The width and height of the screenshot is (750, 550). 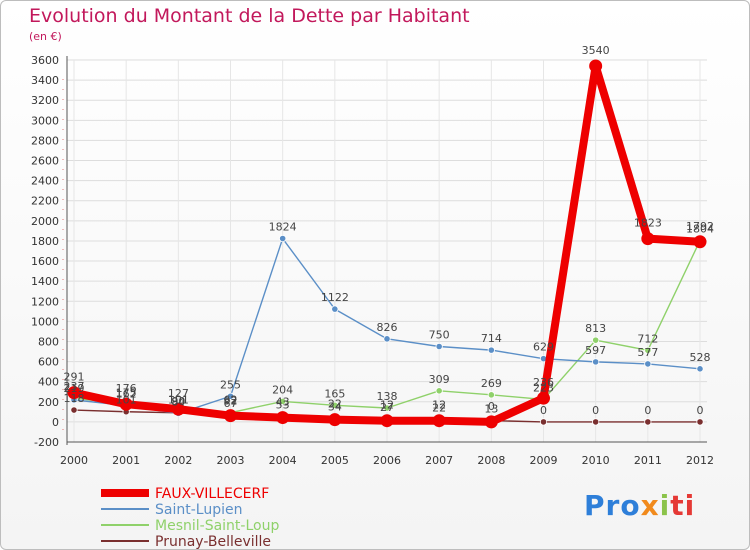 I want to click on data-label: 1122, so click(x=335, y=297).